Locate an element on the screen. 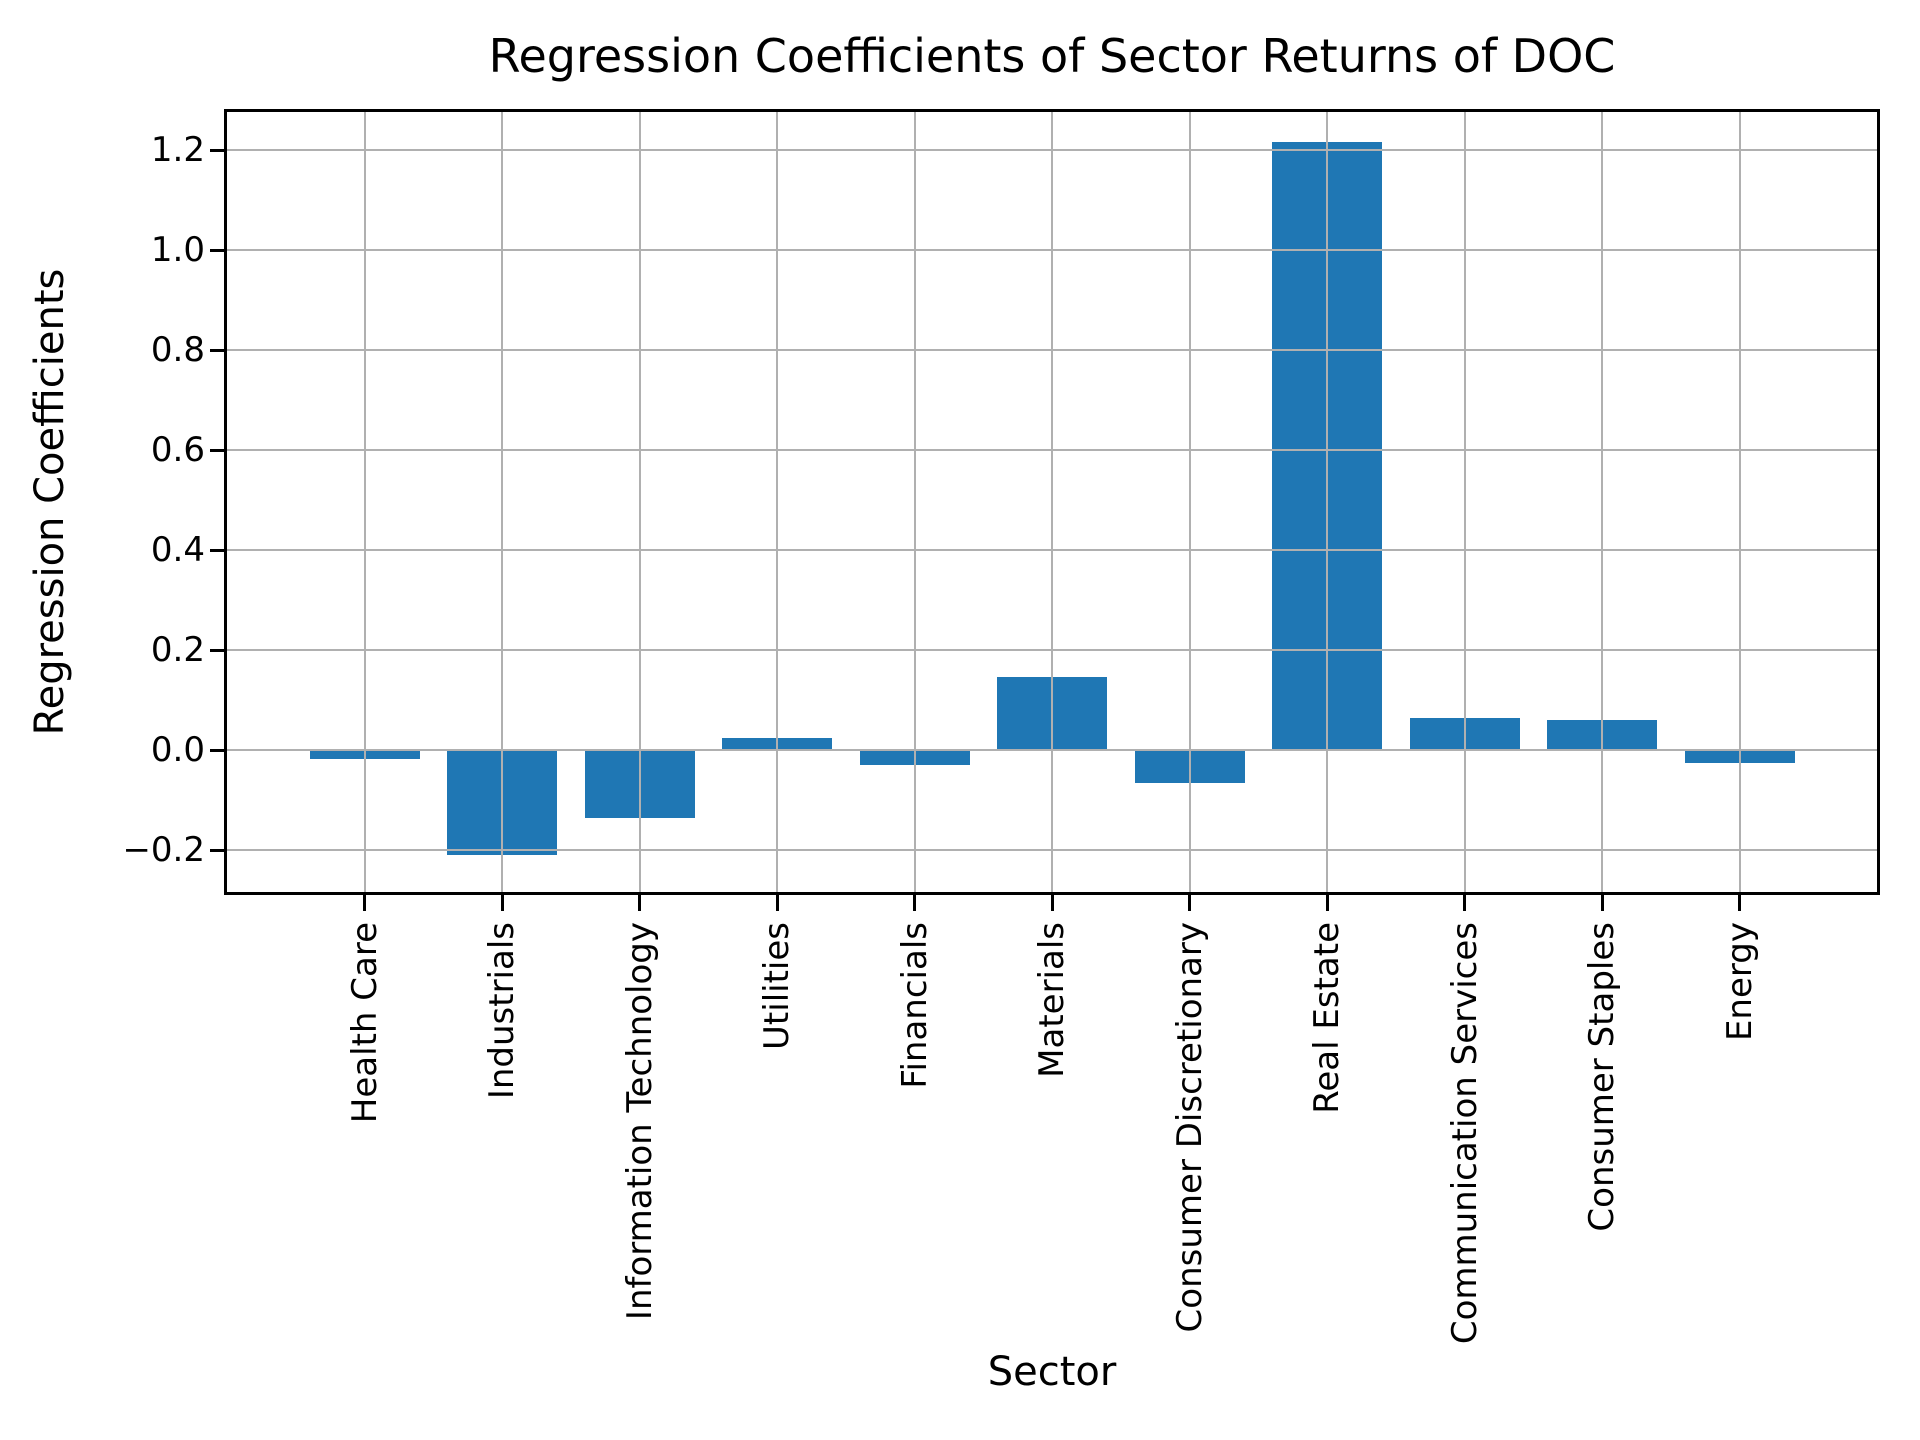 The height and width of the screenshot is (1440, 1920). x-category-label: Health Care is located at coordinates (364, 1023).